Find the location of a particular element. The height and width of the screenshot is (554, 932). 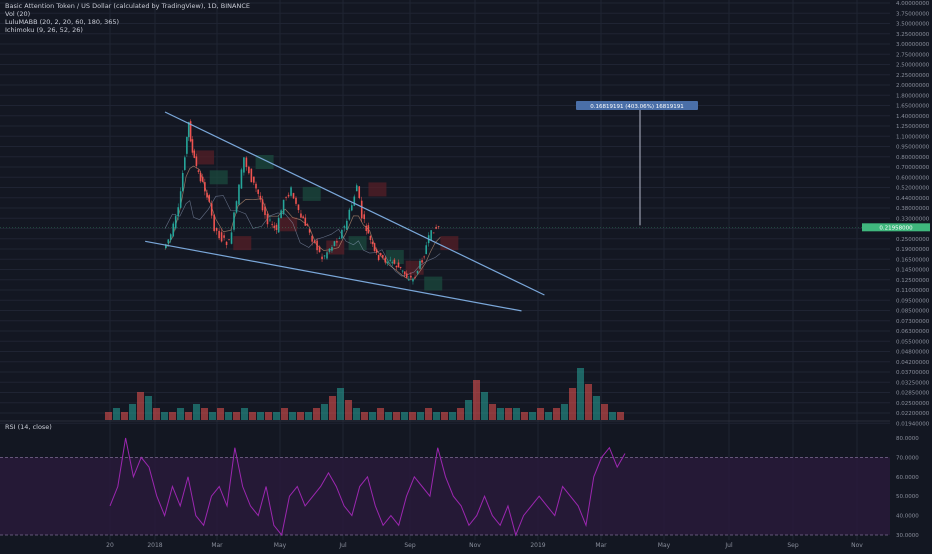

y-tick-label: 0.03250000 is located at coordinates (913, 383).